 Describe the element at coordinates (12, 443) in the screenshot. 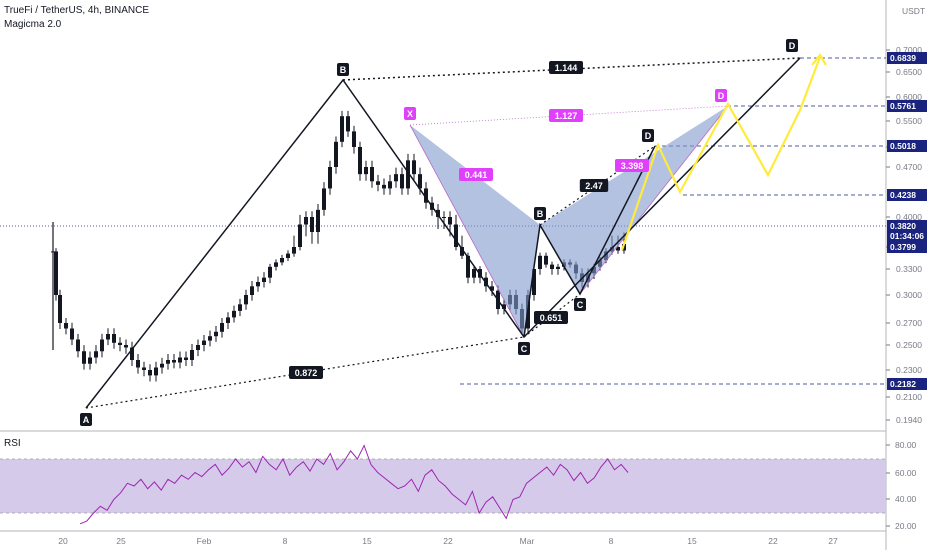

I see `rsi-title: RSI` at that location.